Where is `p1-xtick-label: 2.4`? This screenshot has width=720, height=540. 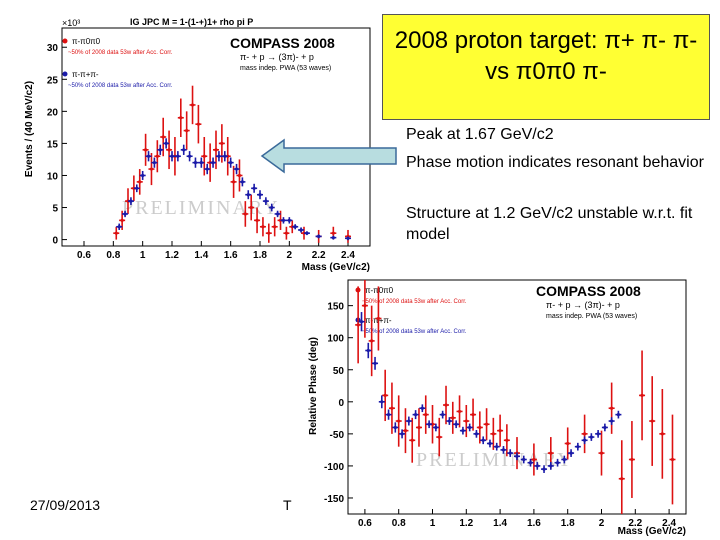
p1-xtick-label: 2.4 is located at coordinates (348, 255).